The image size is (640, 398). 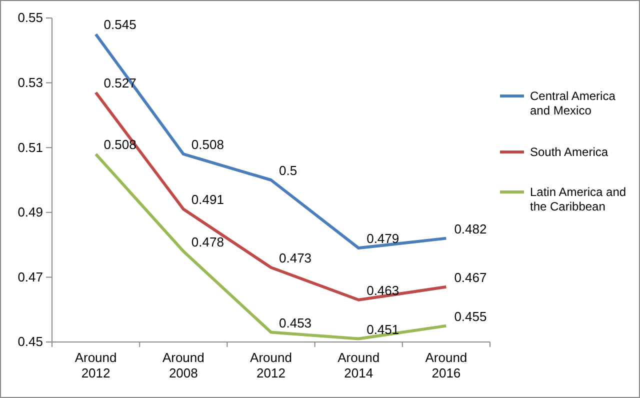 I want to click on data-label: 0.482, so click(x=470, y=228).